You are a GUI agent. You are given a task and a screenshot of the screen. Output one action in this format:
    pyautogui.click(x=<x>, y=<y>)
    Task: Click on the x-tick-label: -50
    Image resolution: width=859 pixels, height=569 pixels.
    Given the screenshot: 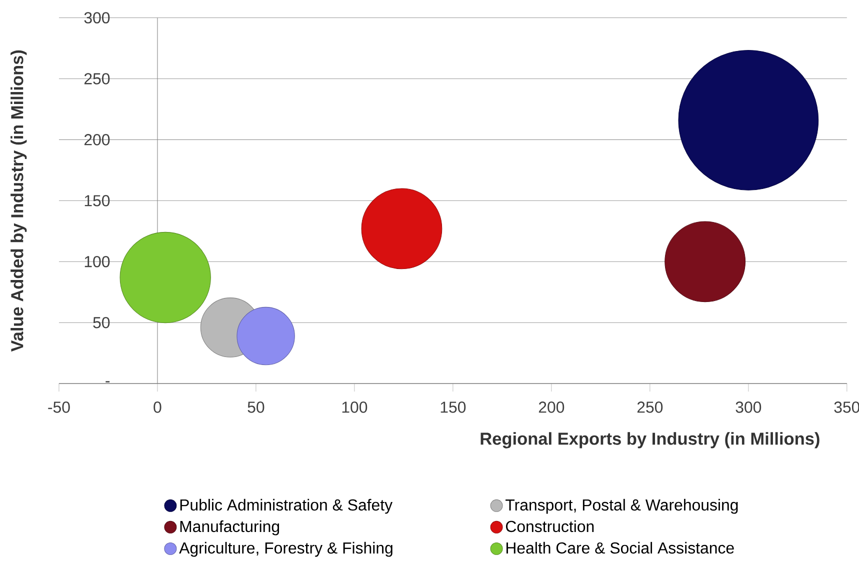 What is the action you would take?
    pyautogui.click(x=59, y=407)
    